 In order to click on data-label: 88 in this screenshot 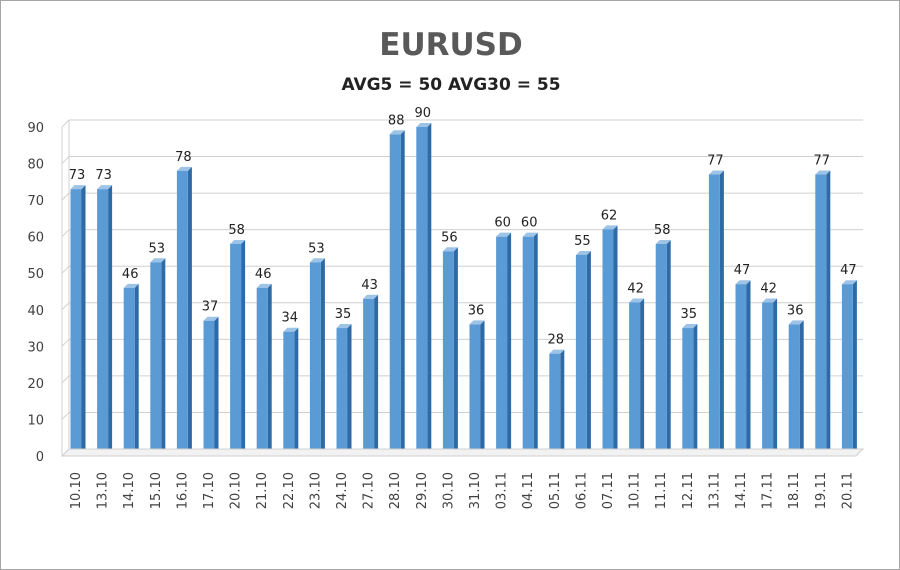, I will do `click(396, 120)`.